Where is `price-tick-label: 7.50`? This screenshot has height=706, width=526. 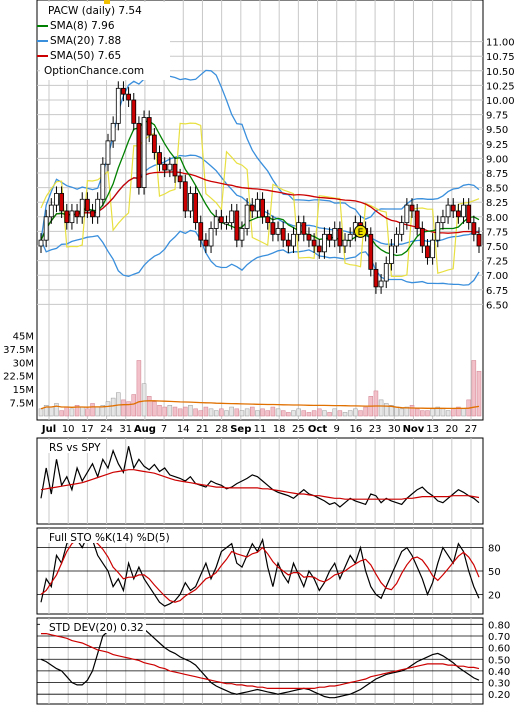
price-tick-label: 7.50 is located at coordinates (497, 247).